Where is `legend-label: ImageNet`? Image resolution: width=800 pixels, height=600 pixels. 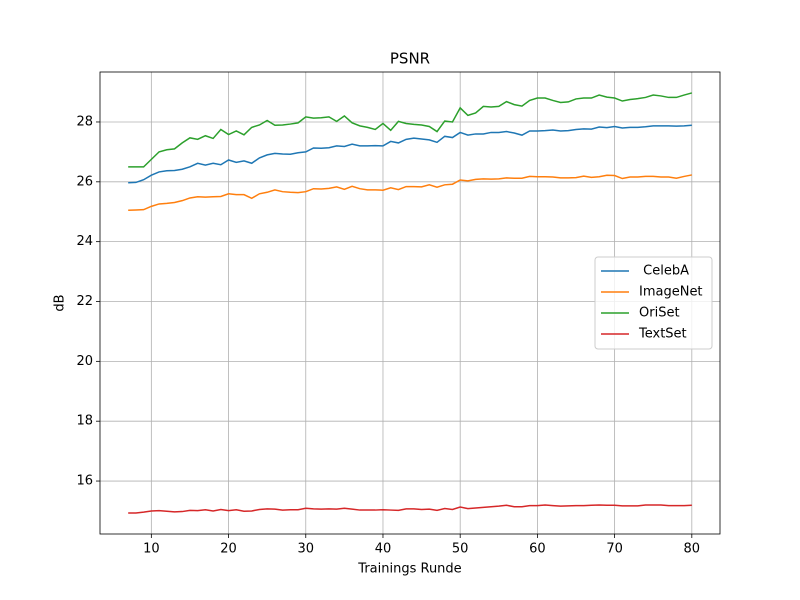 legend-label: ImageNet is located at coordinates (671, 292).